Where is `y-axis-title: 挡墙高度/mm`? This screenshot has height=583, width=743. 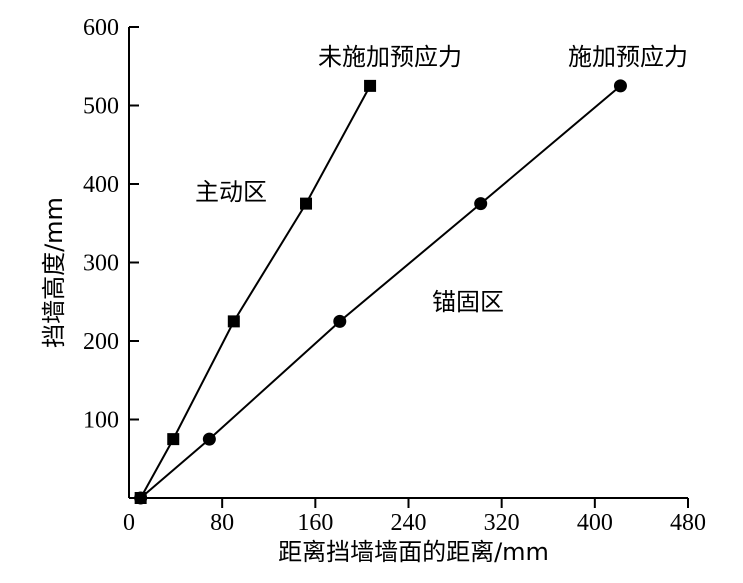
y-axis-title: 挡墙高度/mm is located at coordinates (54, 272).